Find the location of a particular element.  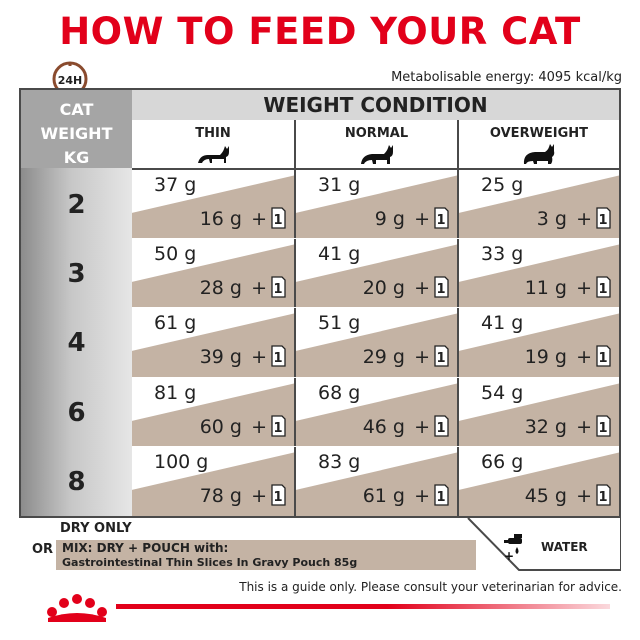

dry-only-amount: 81 g is located at coordinates (175, 392).